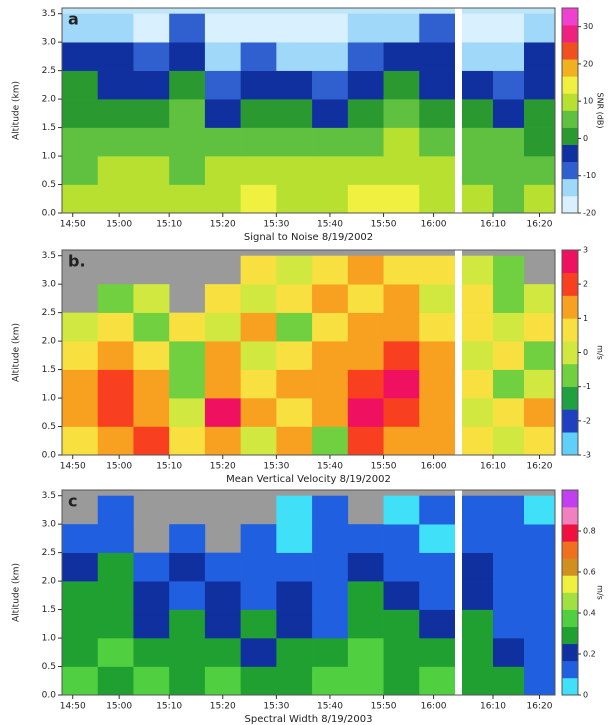  Describe the element at coordinates (49, 696) in the screenshot. I see `y-tick-label: 0.0` at that location.